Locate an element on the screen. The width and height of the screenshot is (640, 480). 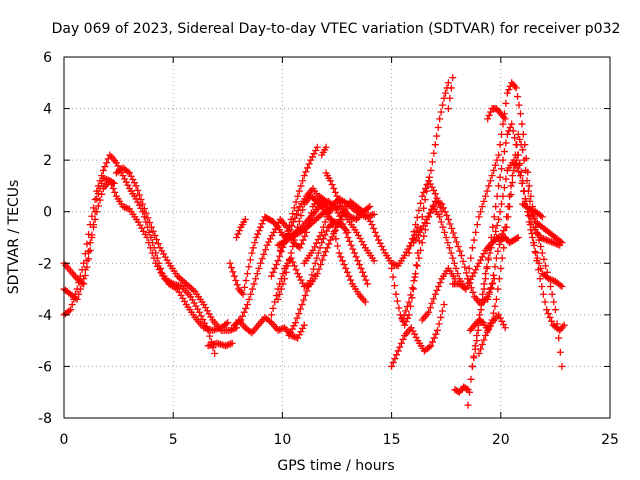
y-tick-label: -4 is located at coordinates (45, 316).